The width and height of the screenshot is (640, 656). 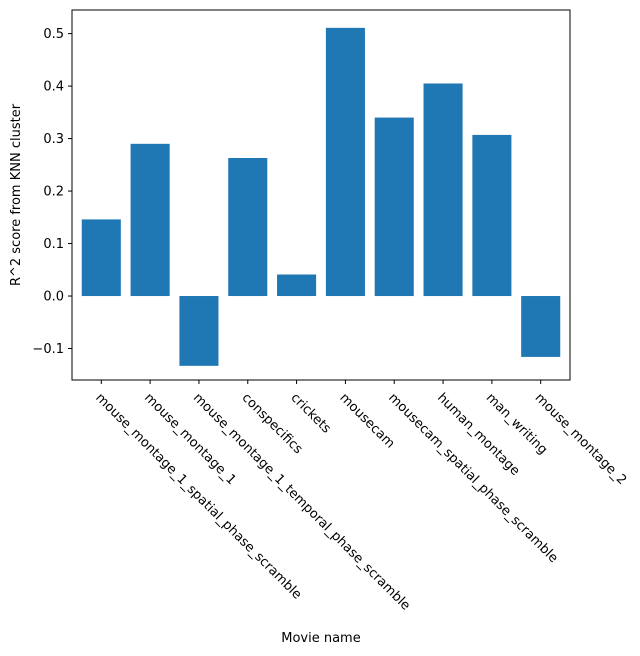 I want to click on y-axis: −0.1 0.0 0.1 0.2 0.3 0.4 0.5, so click(x=52, y=192).